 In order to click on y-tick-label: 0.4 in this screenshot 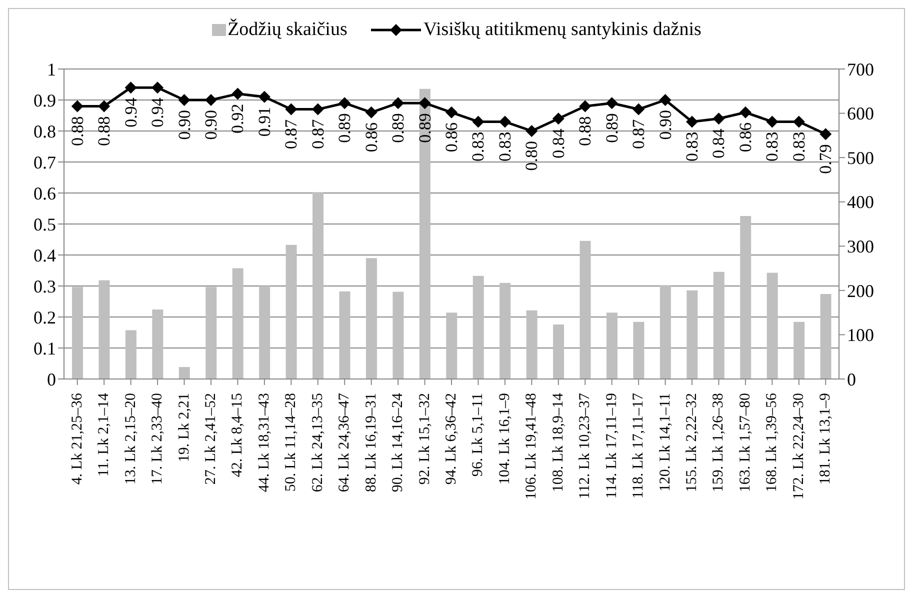, I will do `click(45, 255)`.